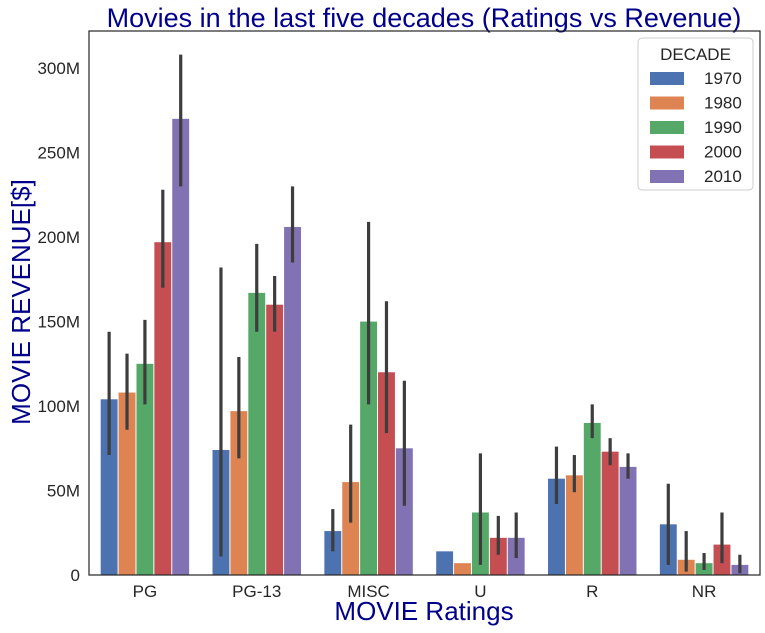 Image resolution: width=765 pixels, height=633 pixels. I want to click on bar-R-1970, so click(556, 526).